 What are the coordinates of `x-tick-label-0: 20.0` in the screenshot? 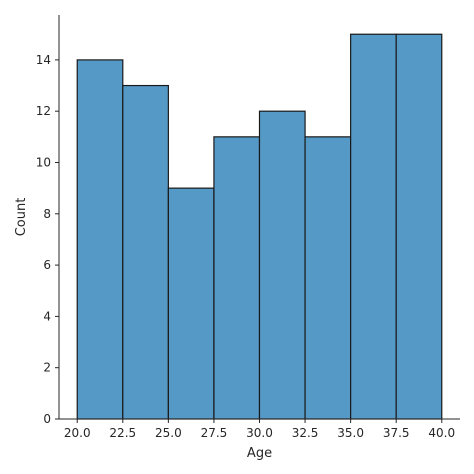 It's located at (77, 433).